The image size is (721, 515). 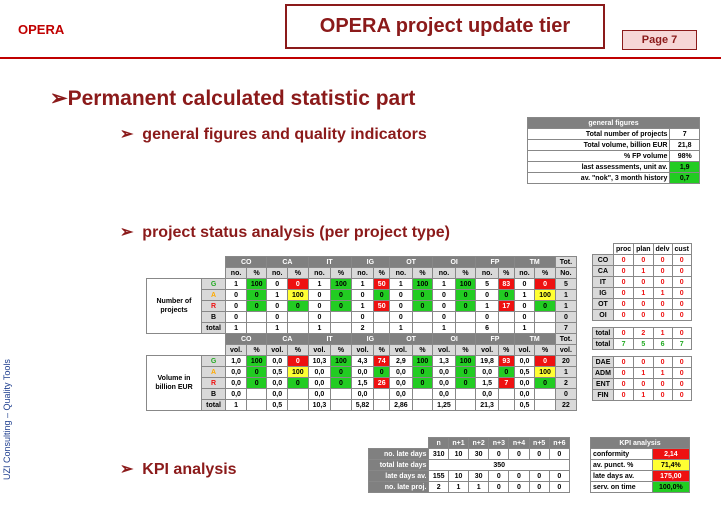 I want to click on cell: Tot., so click(x=566, y=339).